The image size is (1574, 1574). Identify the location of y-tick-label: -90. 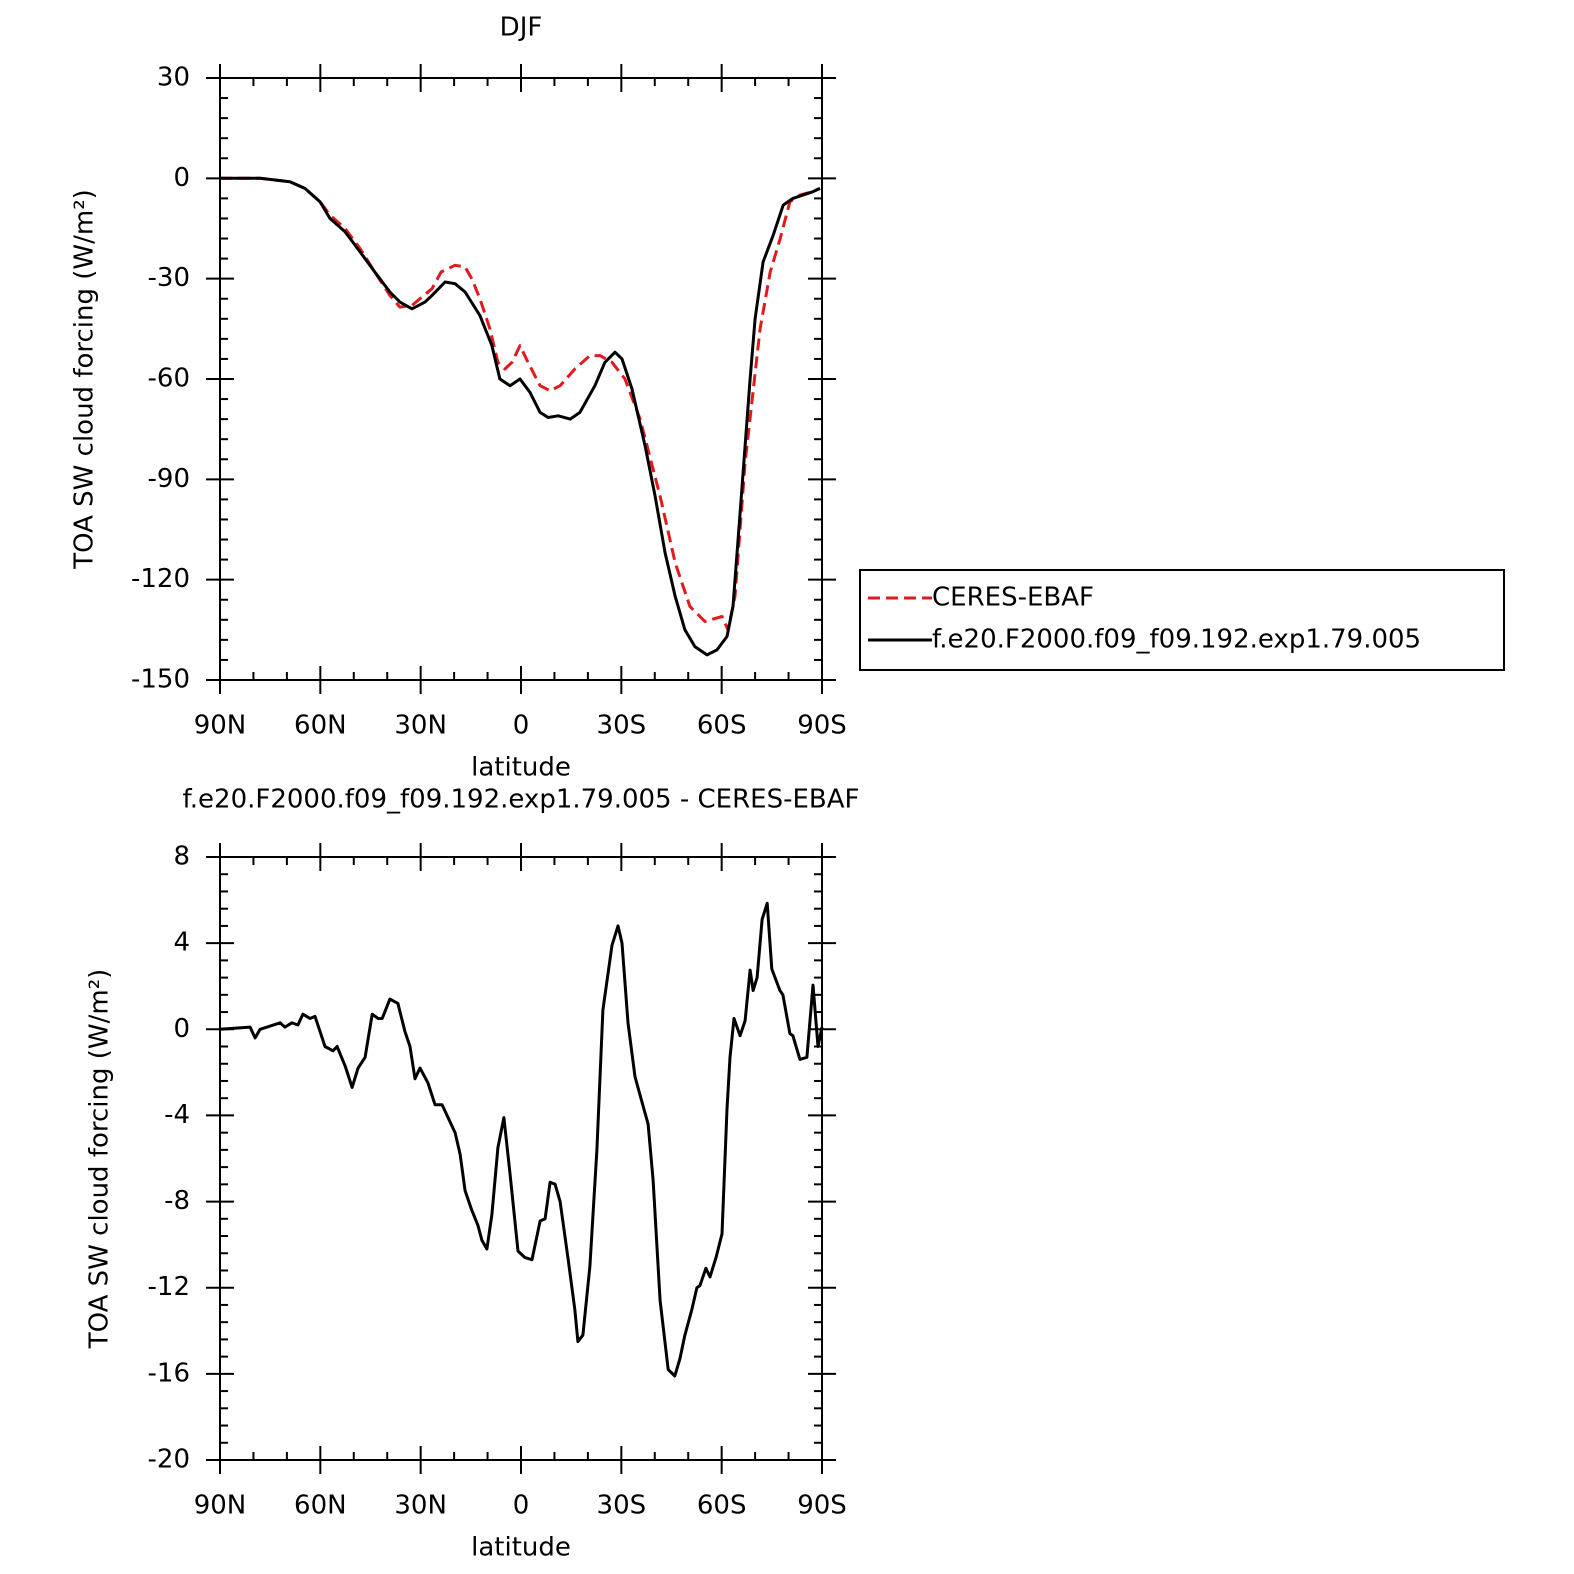
(169, 479).